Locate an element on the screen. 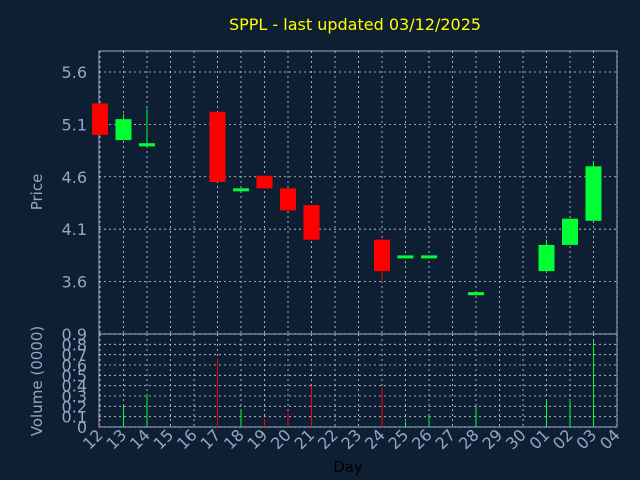  x-tick-label: 04 is located at coordinates (610, 439).